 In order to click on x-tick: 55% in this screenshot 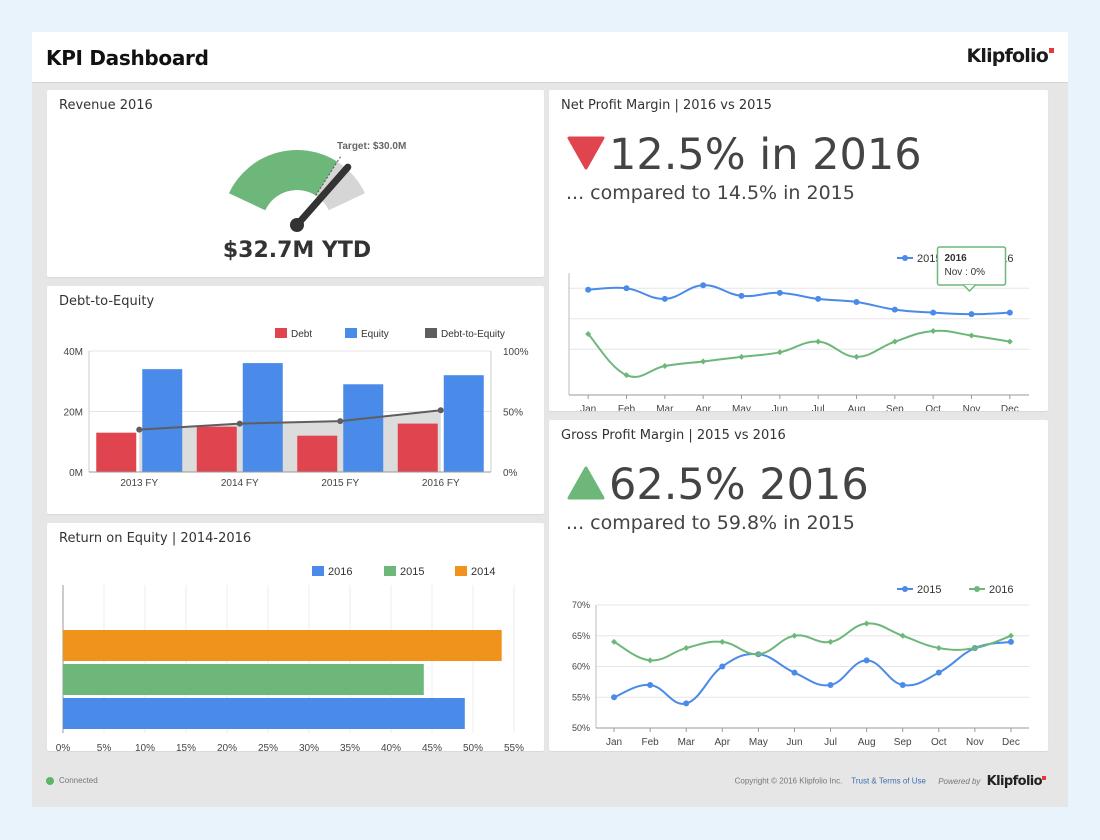, I will do `click(514, 747)`.